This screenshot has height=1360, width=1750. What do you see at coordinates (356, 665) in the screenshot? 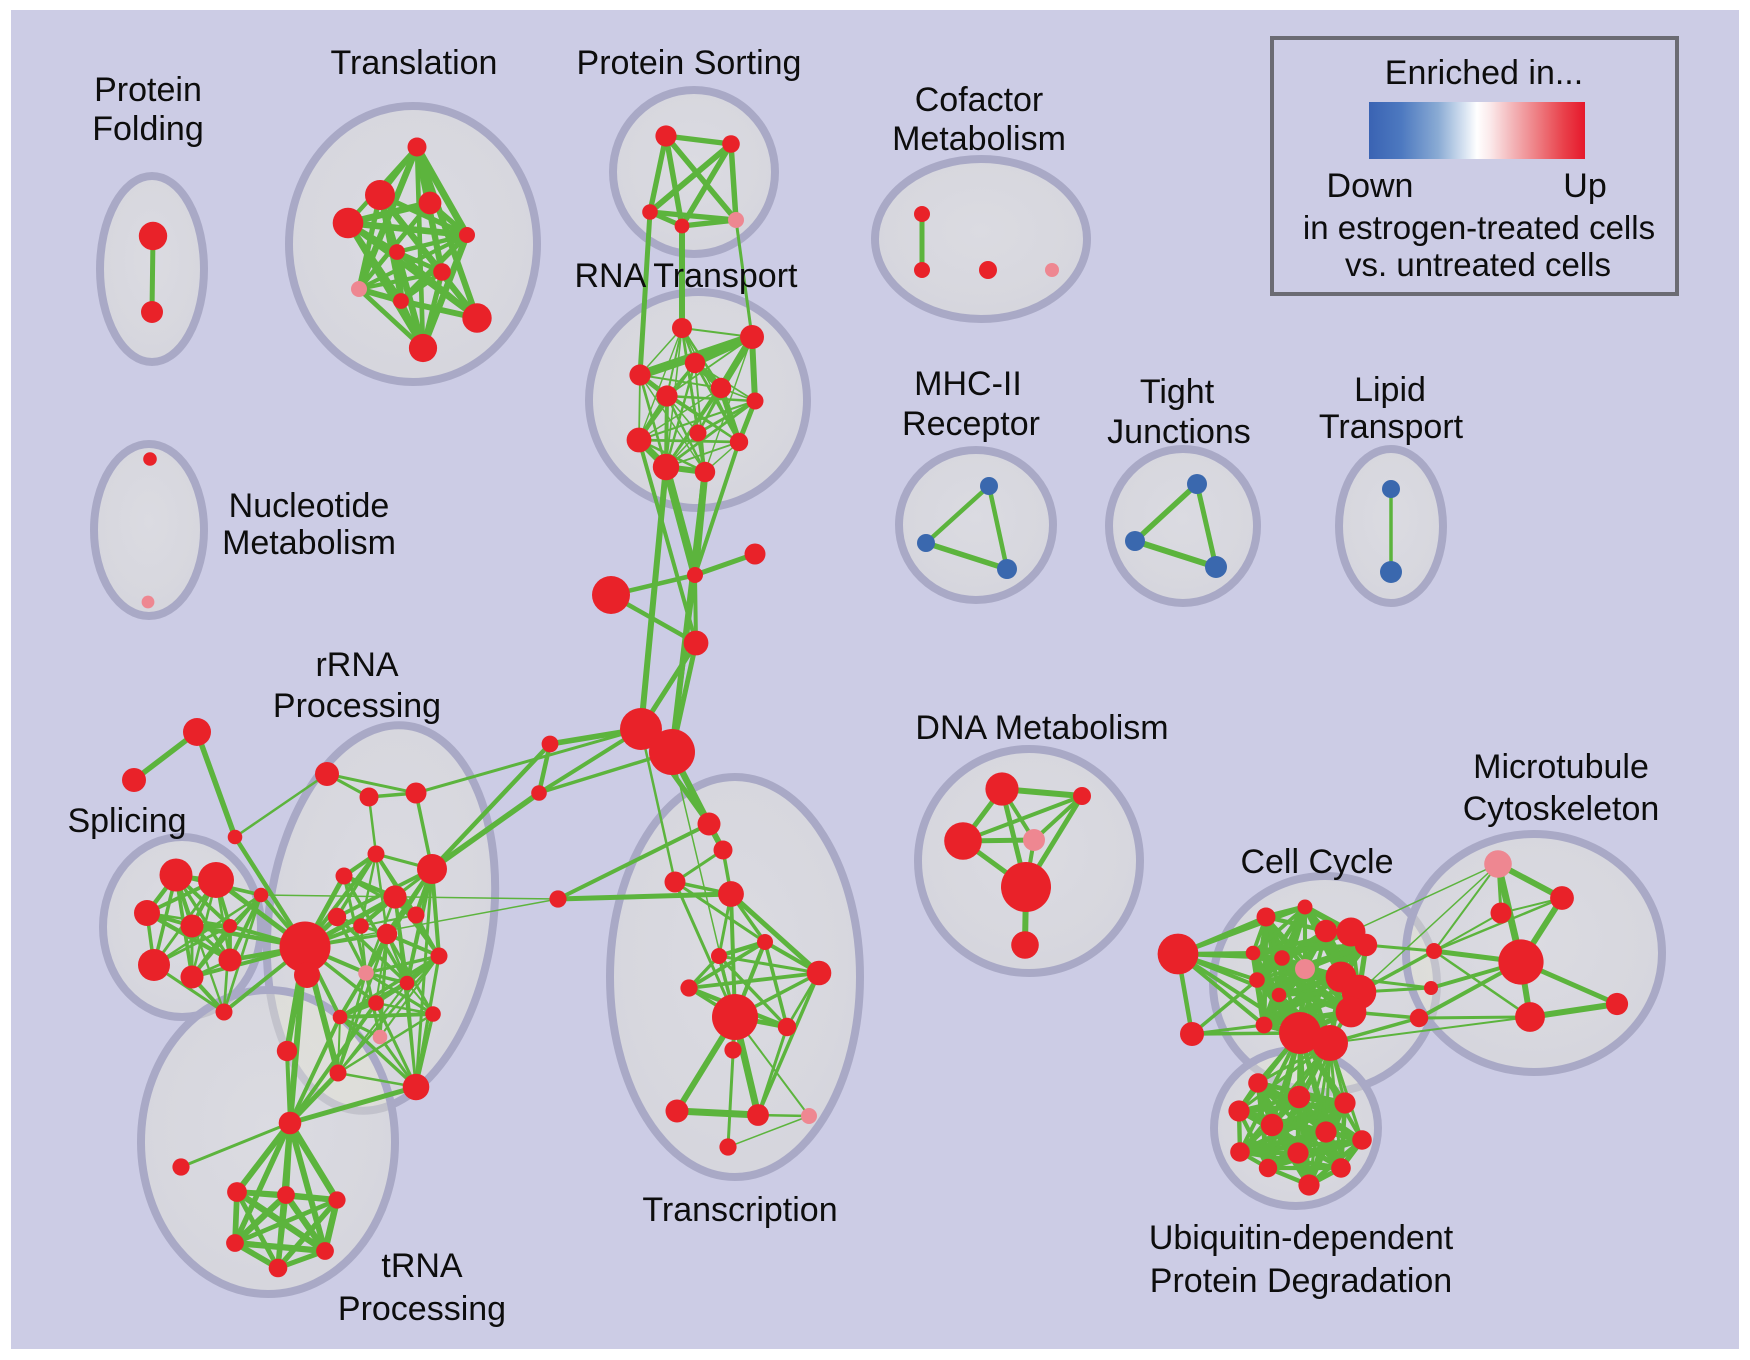
I see `svg-text: rRNA` at bounding box center [356, 665].